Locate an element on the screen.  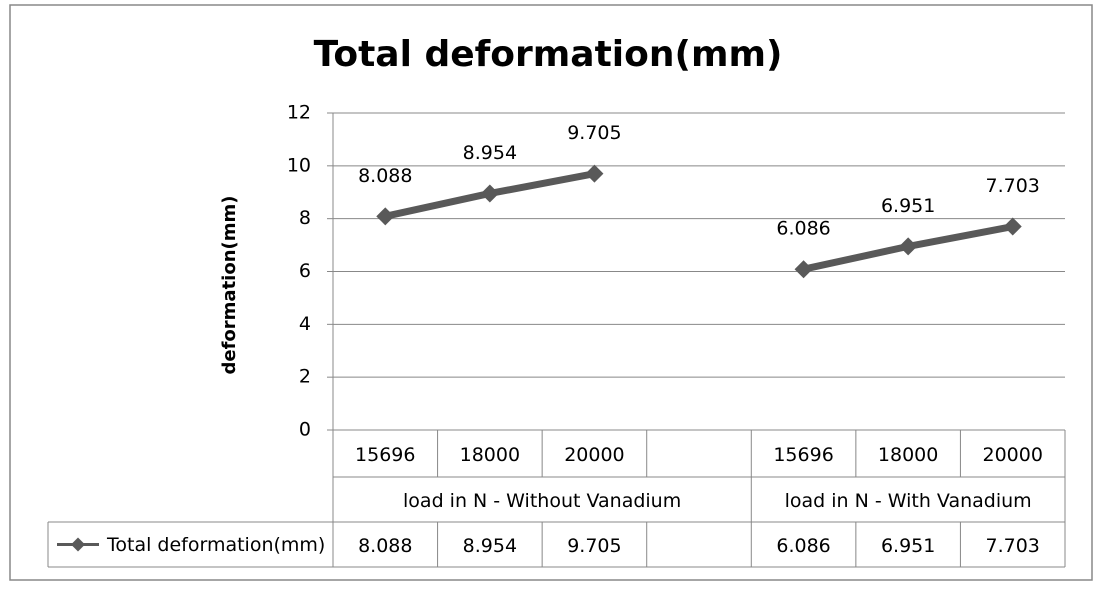
table-value: 8.954 is located at coordinates (490, 546).